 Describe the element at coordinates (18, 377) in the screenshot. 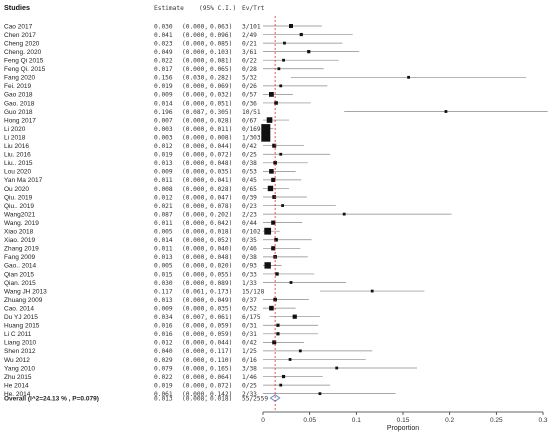

I see `study-name: Zhu 2015` at that location.